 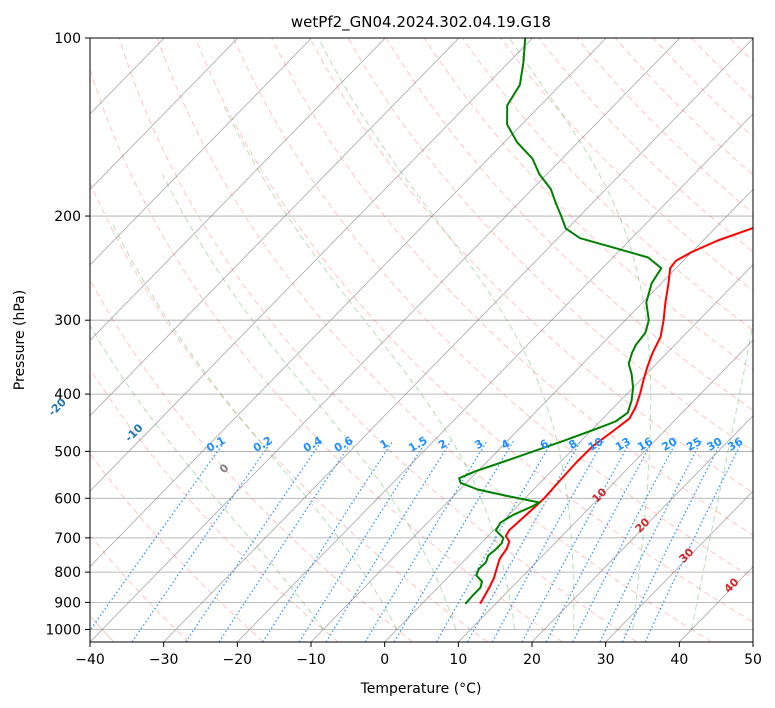 What do you see at coordinates (67, 217) in the screenshot?
I see `y-tick-label: 200` at bounding box center [67, 217].